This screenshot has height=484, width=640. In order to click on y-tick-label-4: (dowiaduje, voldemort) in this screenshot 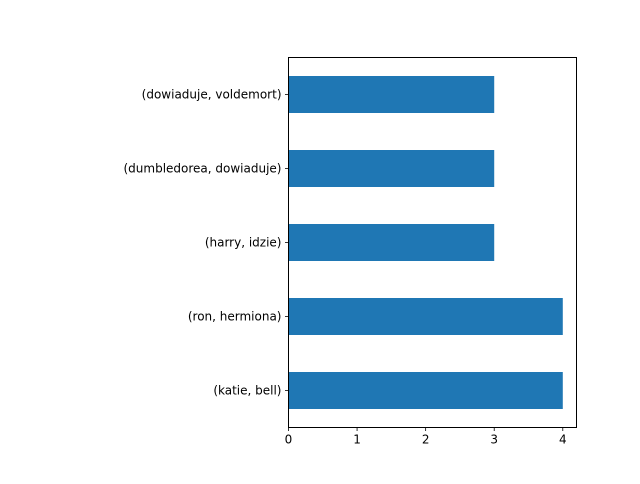, I will do `click(212, 95)`.